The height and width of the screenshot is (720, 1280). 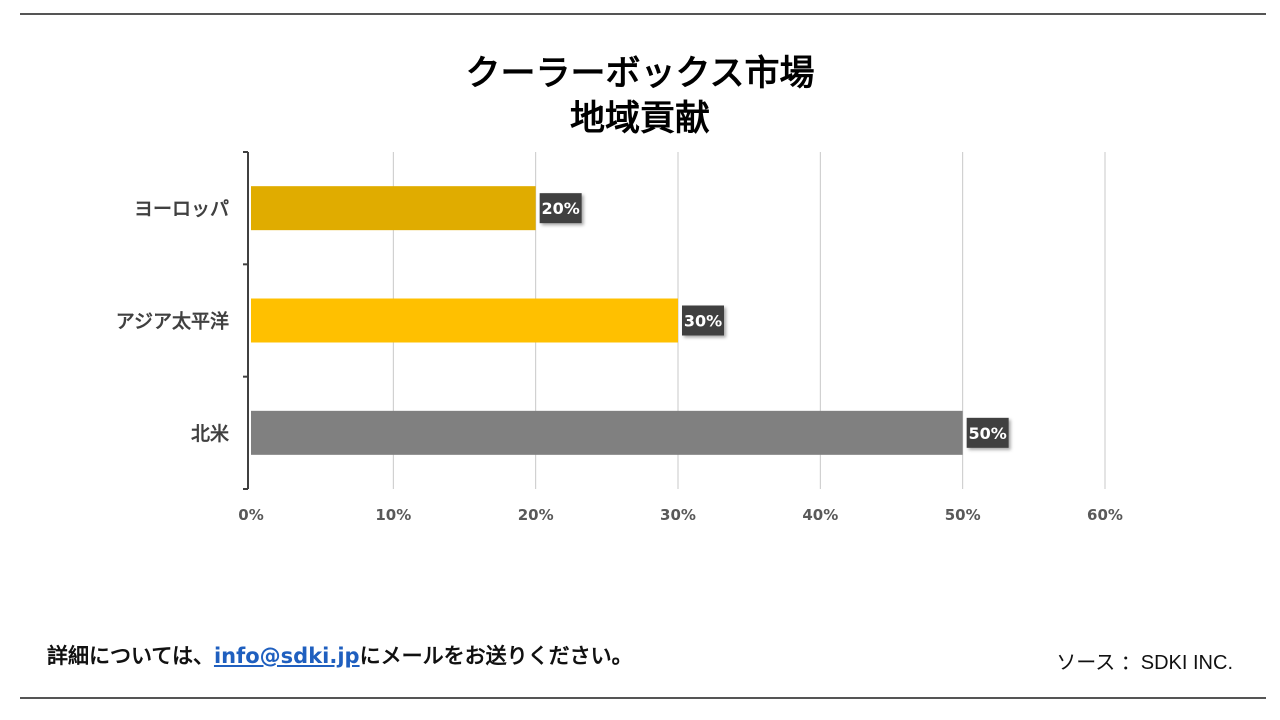 I want to click on data-label: 20%, so click(x=561, y=208).